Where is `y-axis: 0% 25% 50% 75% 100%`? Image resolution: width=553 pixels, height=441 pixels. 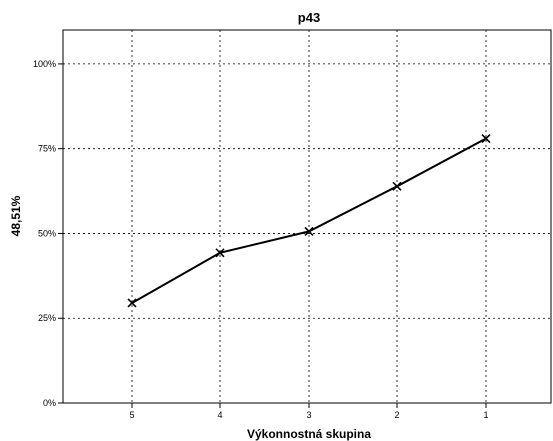 y-axis: 0% 25% 50% 75% 100% is located at coordinates (48, 233).